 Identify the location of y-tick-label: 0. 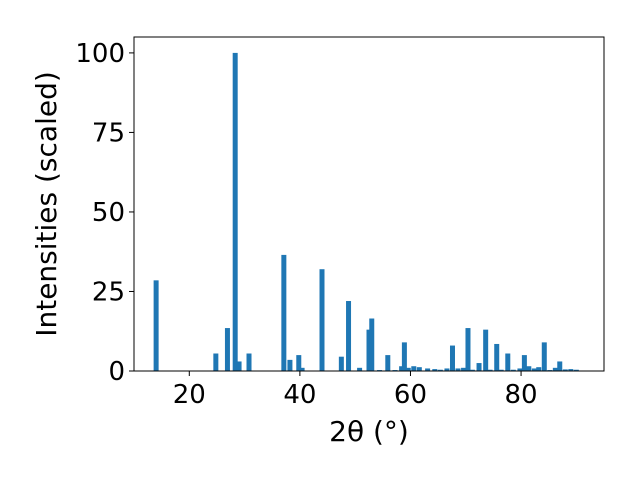
(116, 372).